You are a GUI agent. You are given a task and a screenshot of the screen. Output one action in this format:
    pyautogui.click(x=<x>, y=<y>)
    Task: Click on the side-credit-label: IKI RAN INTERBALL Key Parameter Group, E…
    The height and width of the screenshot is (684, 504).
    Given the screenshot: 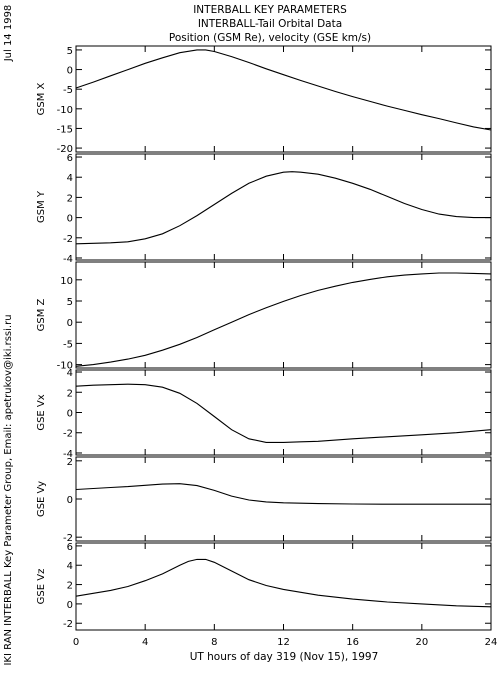 What is the action you would take?
    pyautogui.click(x=8, y=489)
    